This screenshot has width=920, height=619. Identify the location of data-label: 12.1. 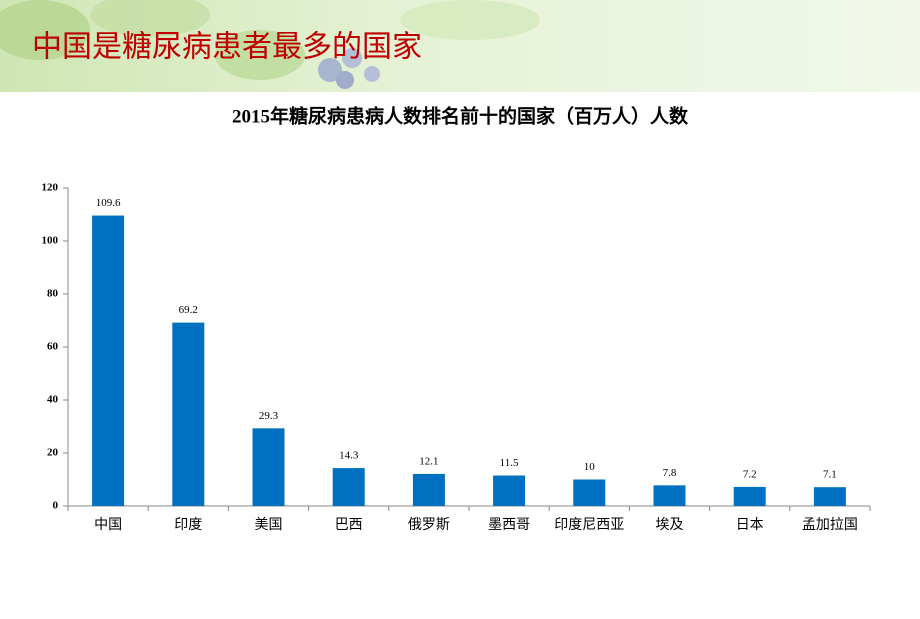
(428, 461).